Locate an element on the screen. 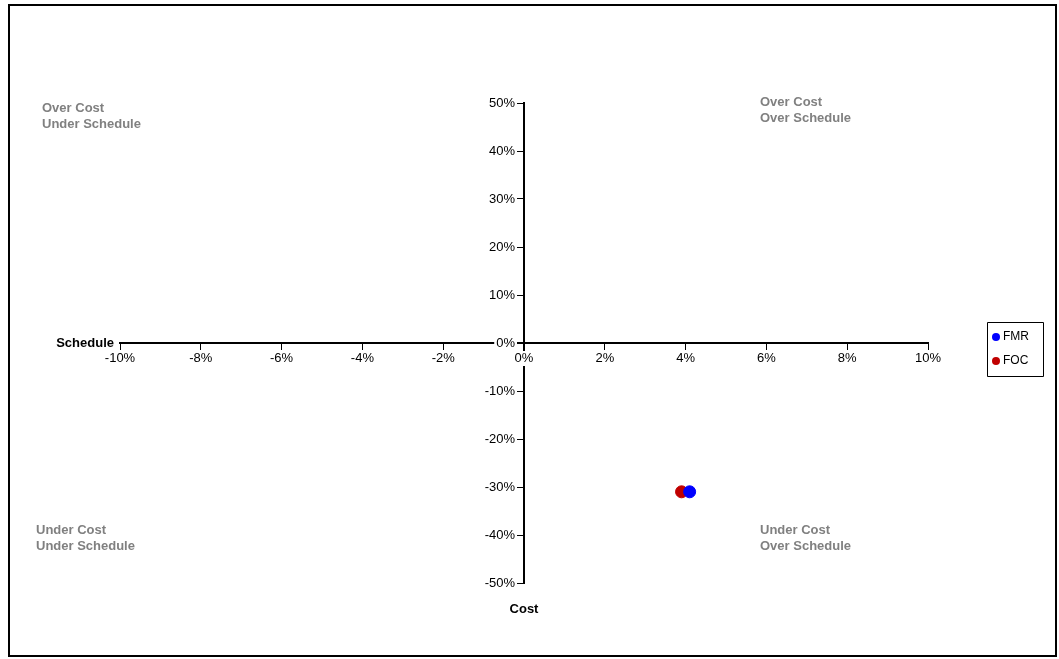 The width and height of the screenshot is (1059, 659). x-tick-label: -2% is located at coordinates (443, 358).